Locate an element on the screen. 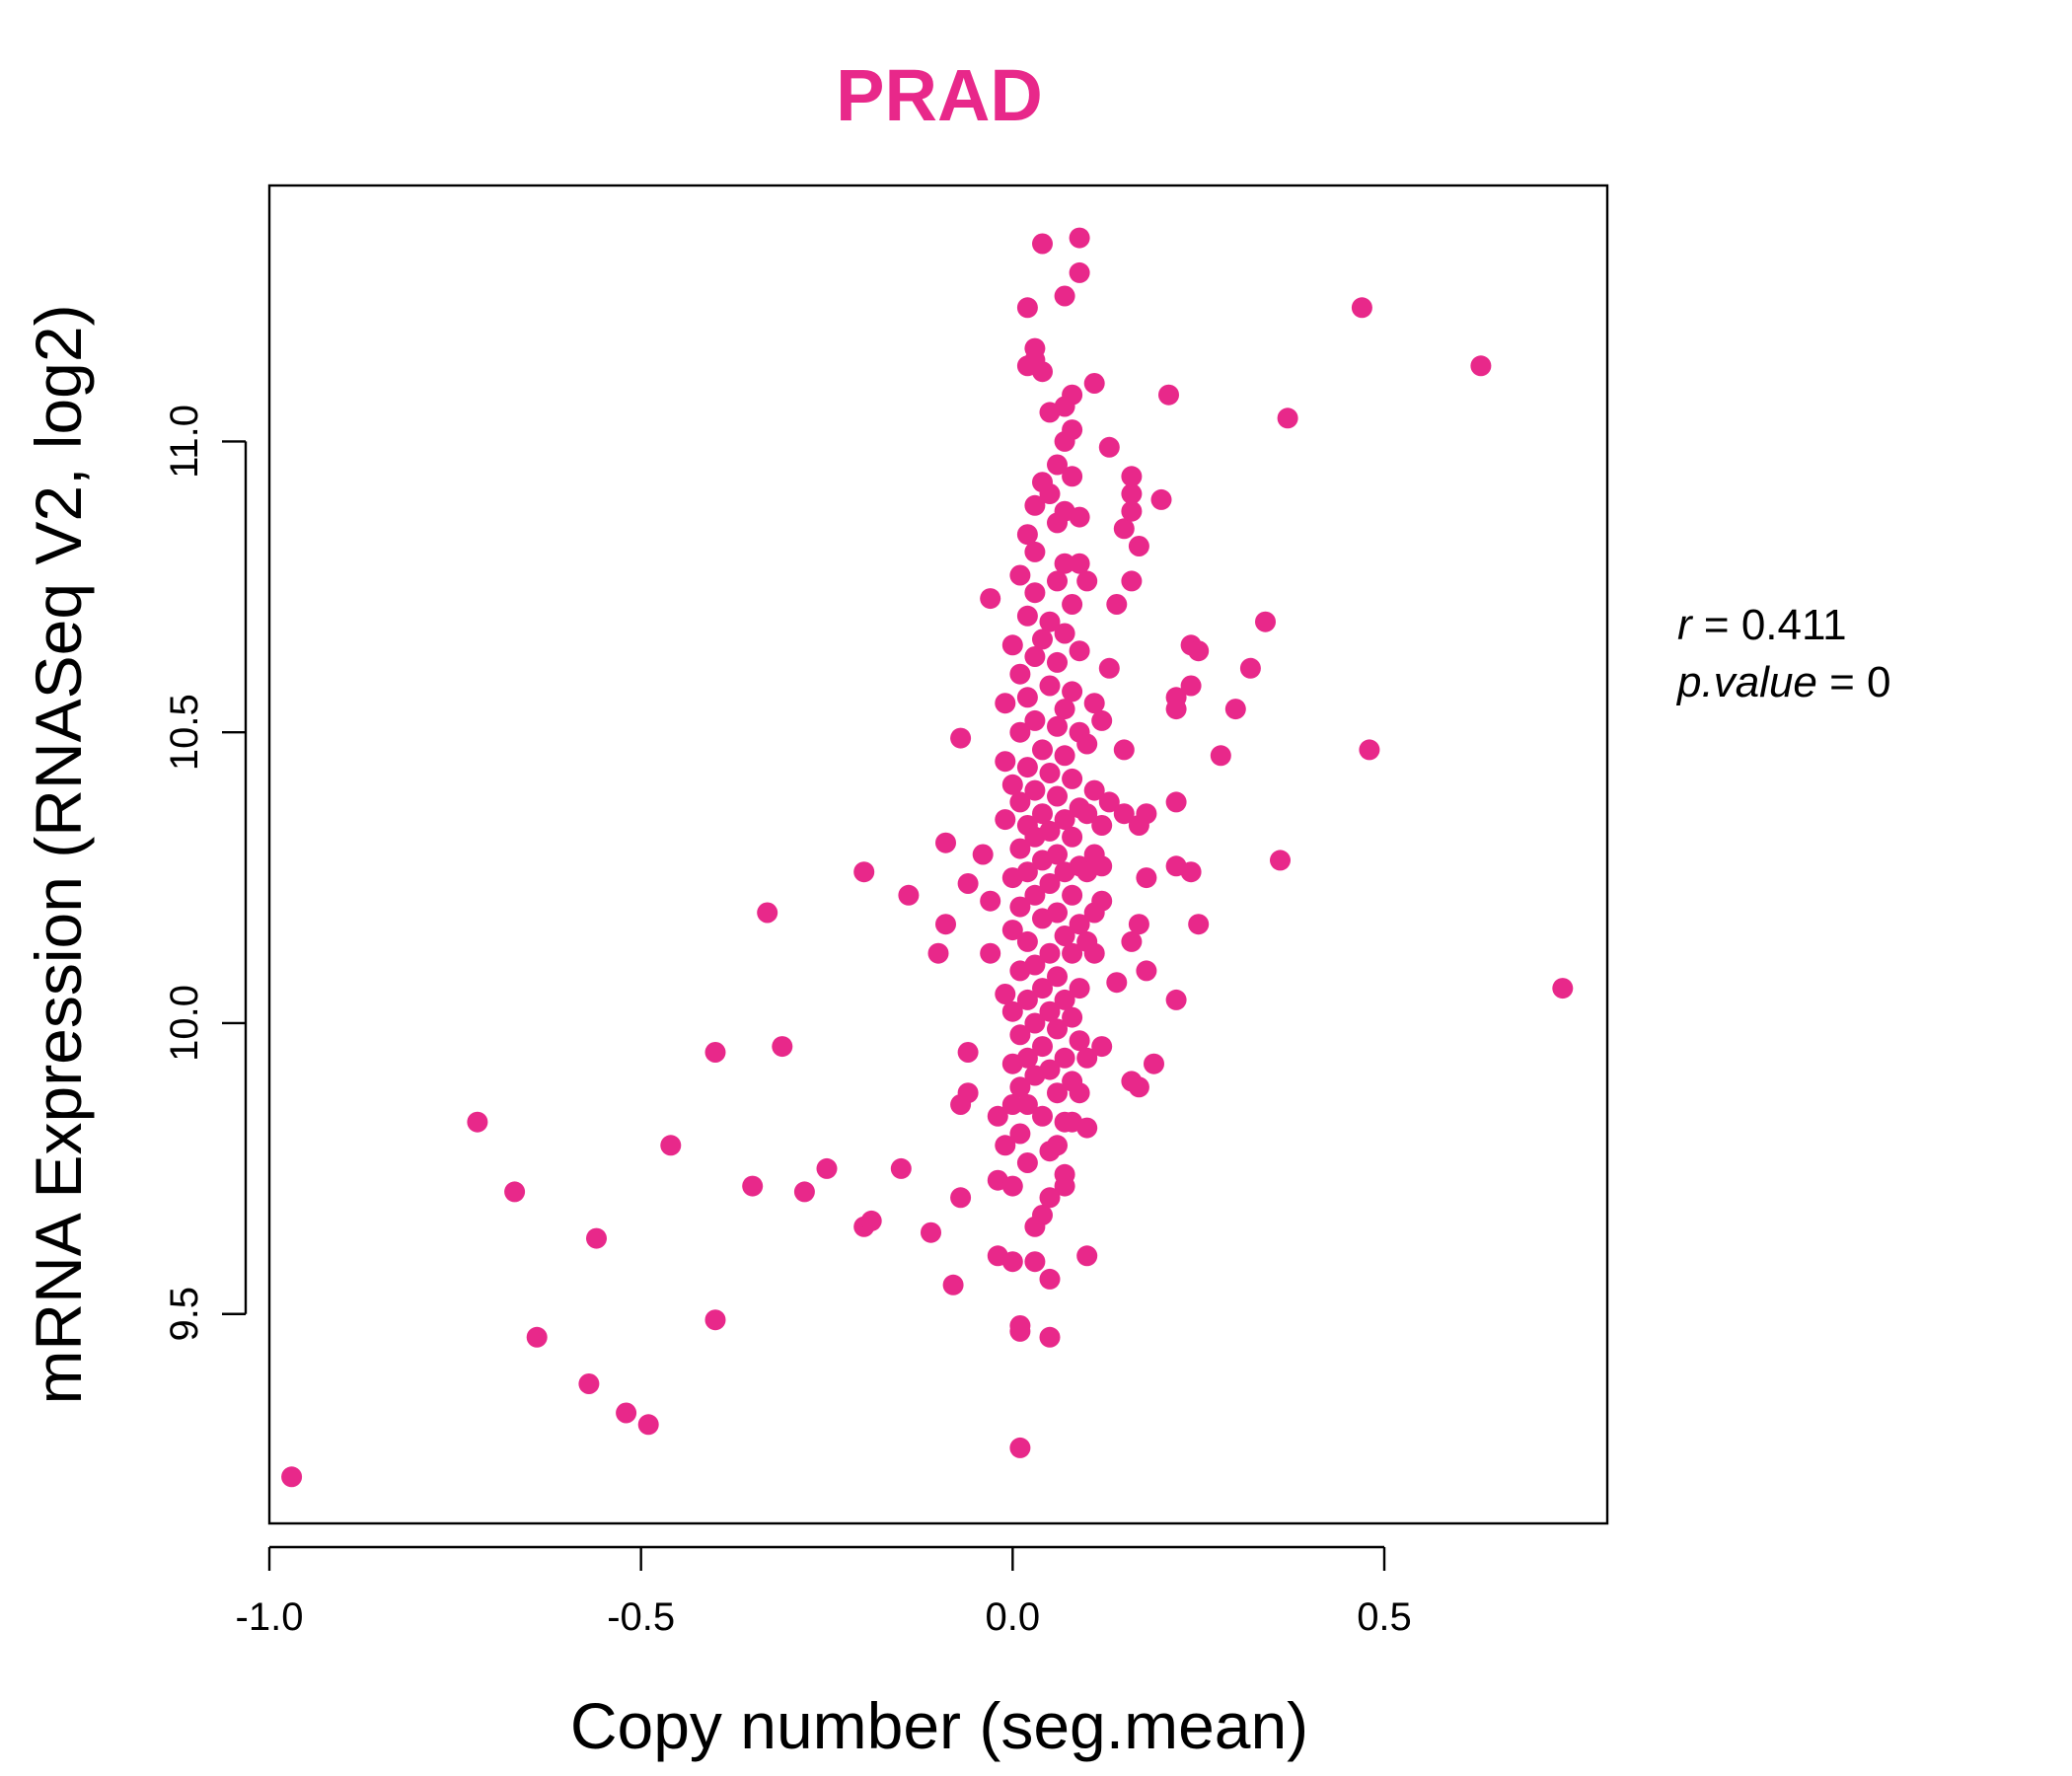 The width and height of the screenshot is (2072, 1776). p-label: p.value is located at coordinates (1746, 682).